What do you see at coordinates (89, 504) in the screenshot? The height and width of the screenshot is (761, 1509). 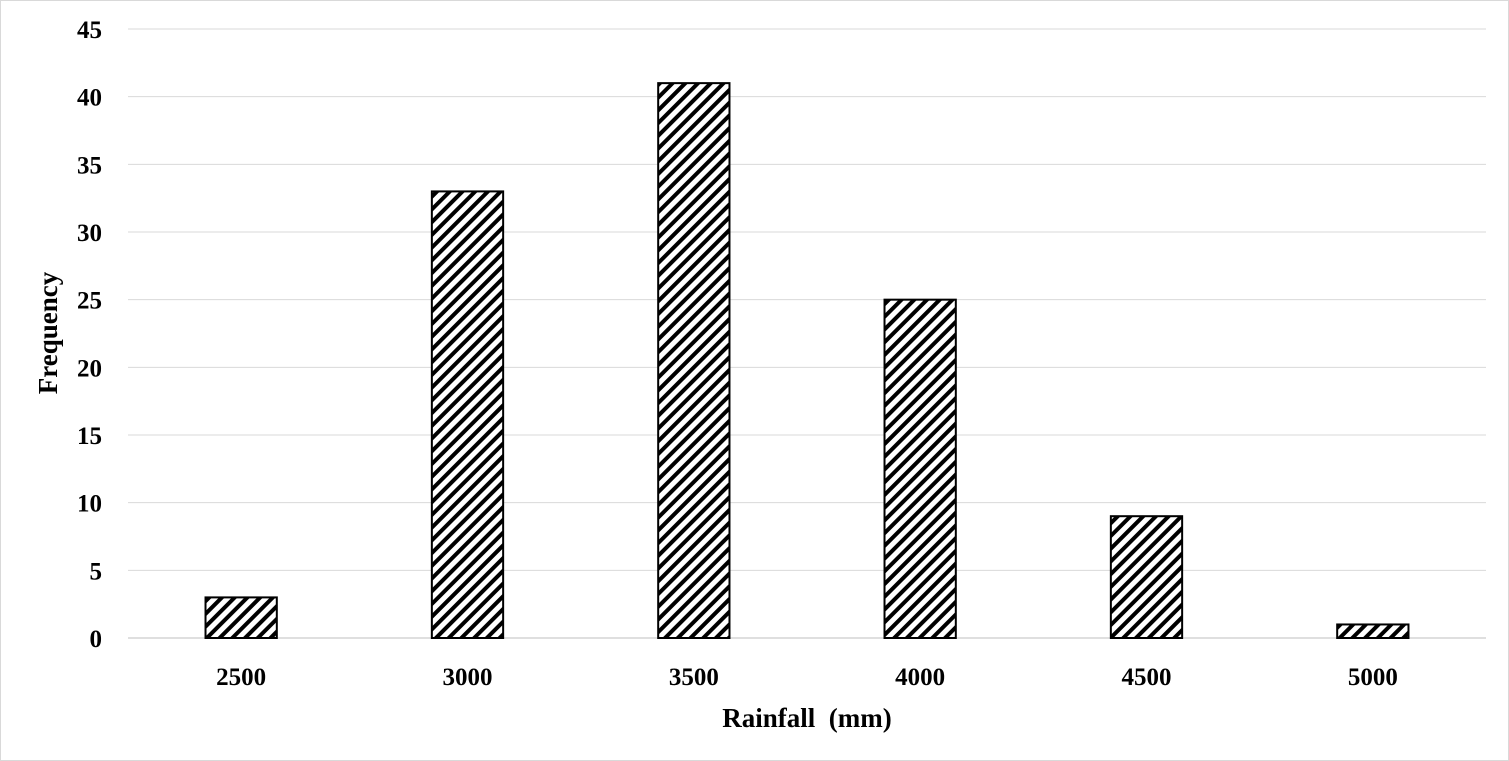 I see `y-tick-label: 10` at bounding box center [89, 504].